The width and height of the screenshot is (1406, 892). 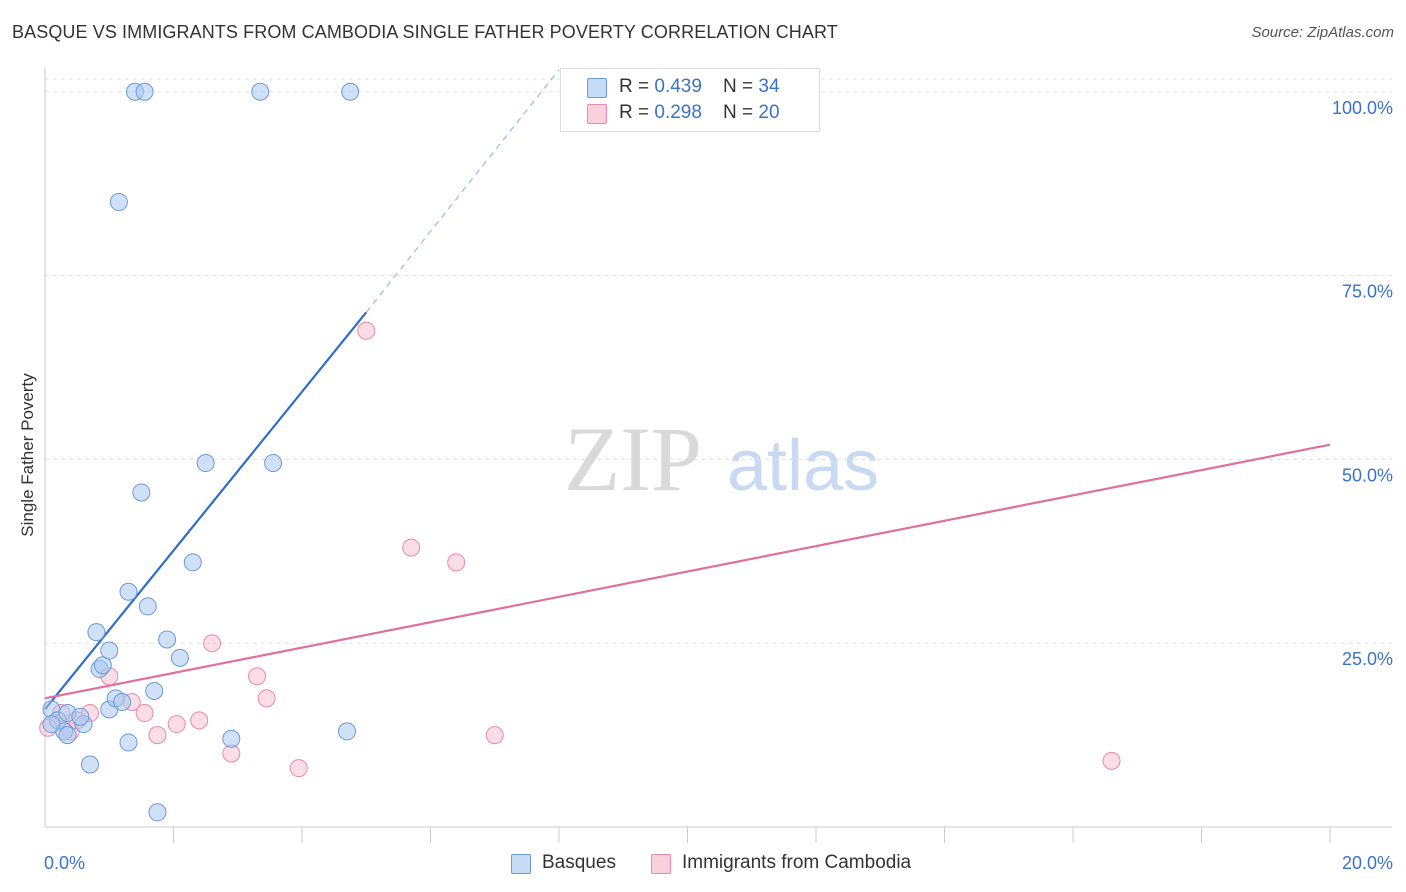 I want to click on watermark: ZIP atlas, so click(x=721, y=459).